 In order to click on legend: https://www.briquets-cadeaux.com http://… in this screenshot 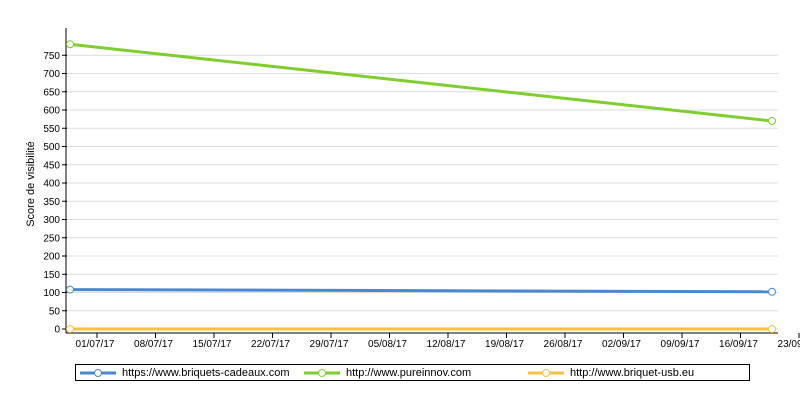, I will do `click(412, 372)`.